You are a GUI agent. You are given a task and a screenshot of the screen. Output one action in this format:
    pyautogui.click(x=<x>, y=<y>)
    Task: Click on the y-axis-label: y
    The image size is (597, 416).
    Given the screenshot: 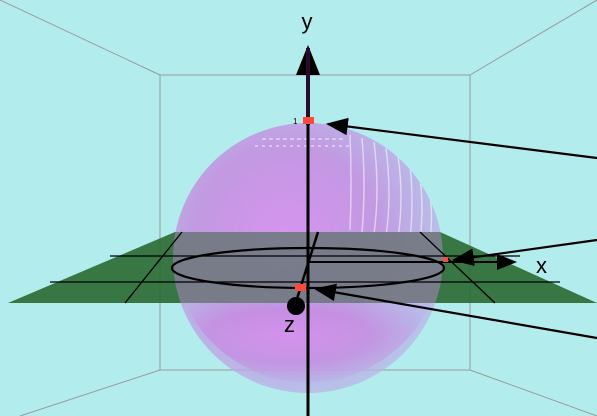 What is the action you would take?
    pyautogui.click(x=307, y=21)
    